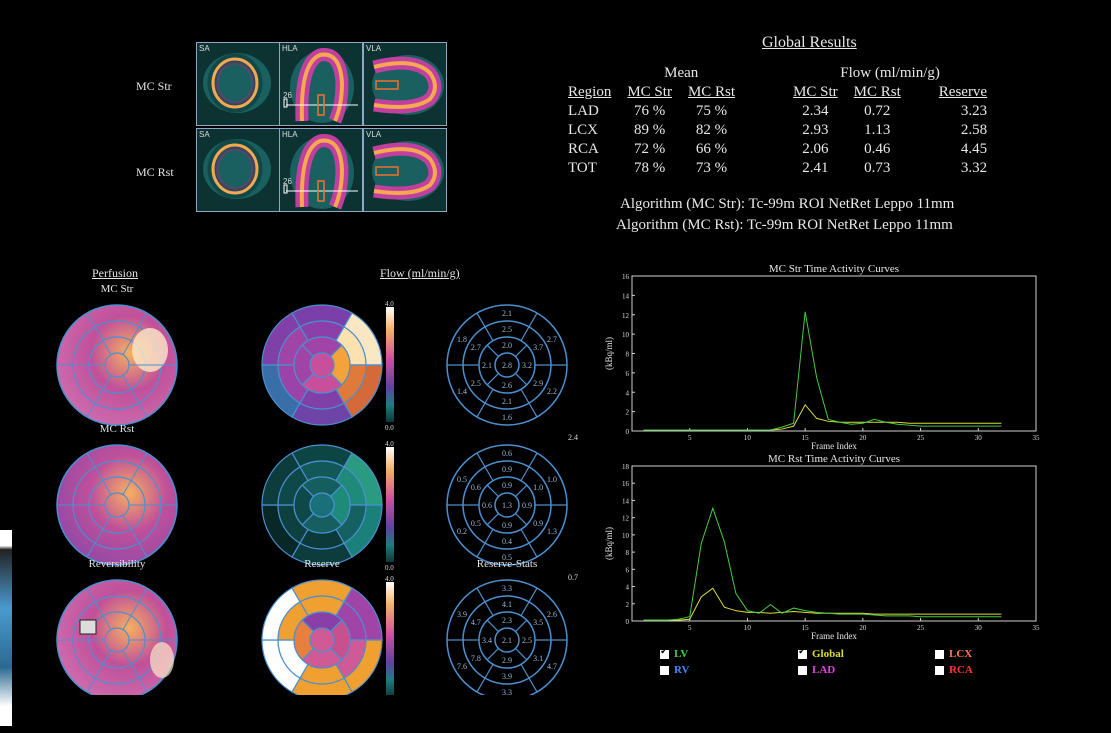 The image size is (1111, 733). What do you see at coordinates (626, 536) in the screenshot?
I see `y-tick-label: 10` at bounding box center [626, 536].